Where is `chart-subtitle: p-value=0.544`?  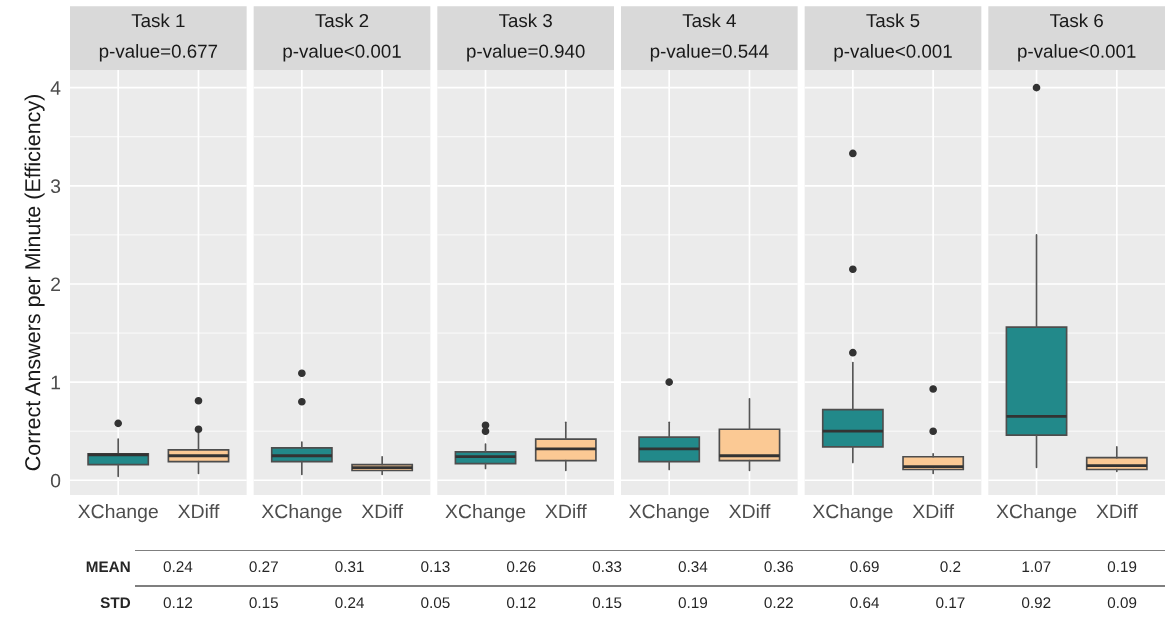
chart-subtitle: p-value=0.544 is located at coordinates (709, 53).